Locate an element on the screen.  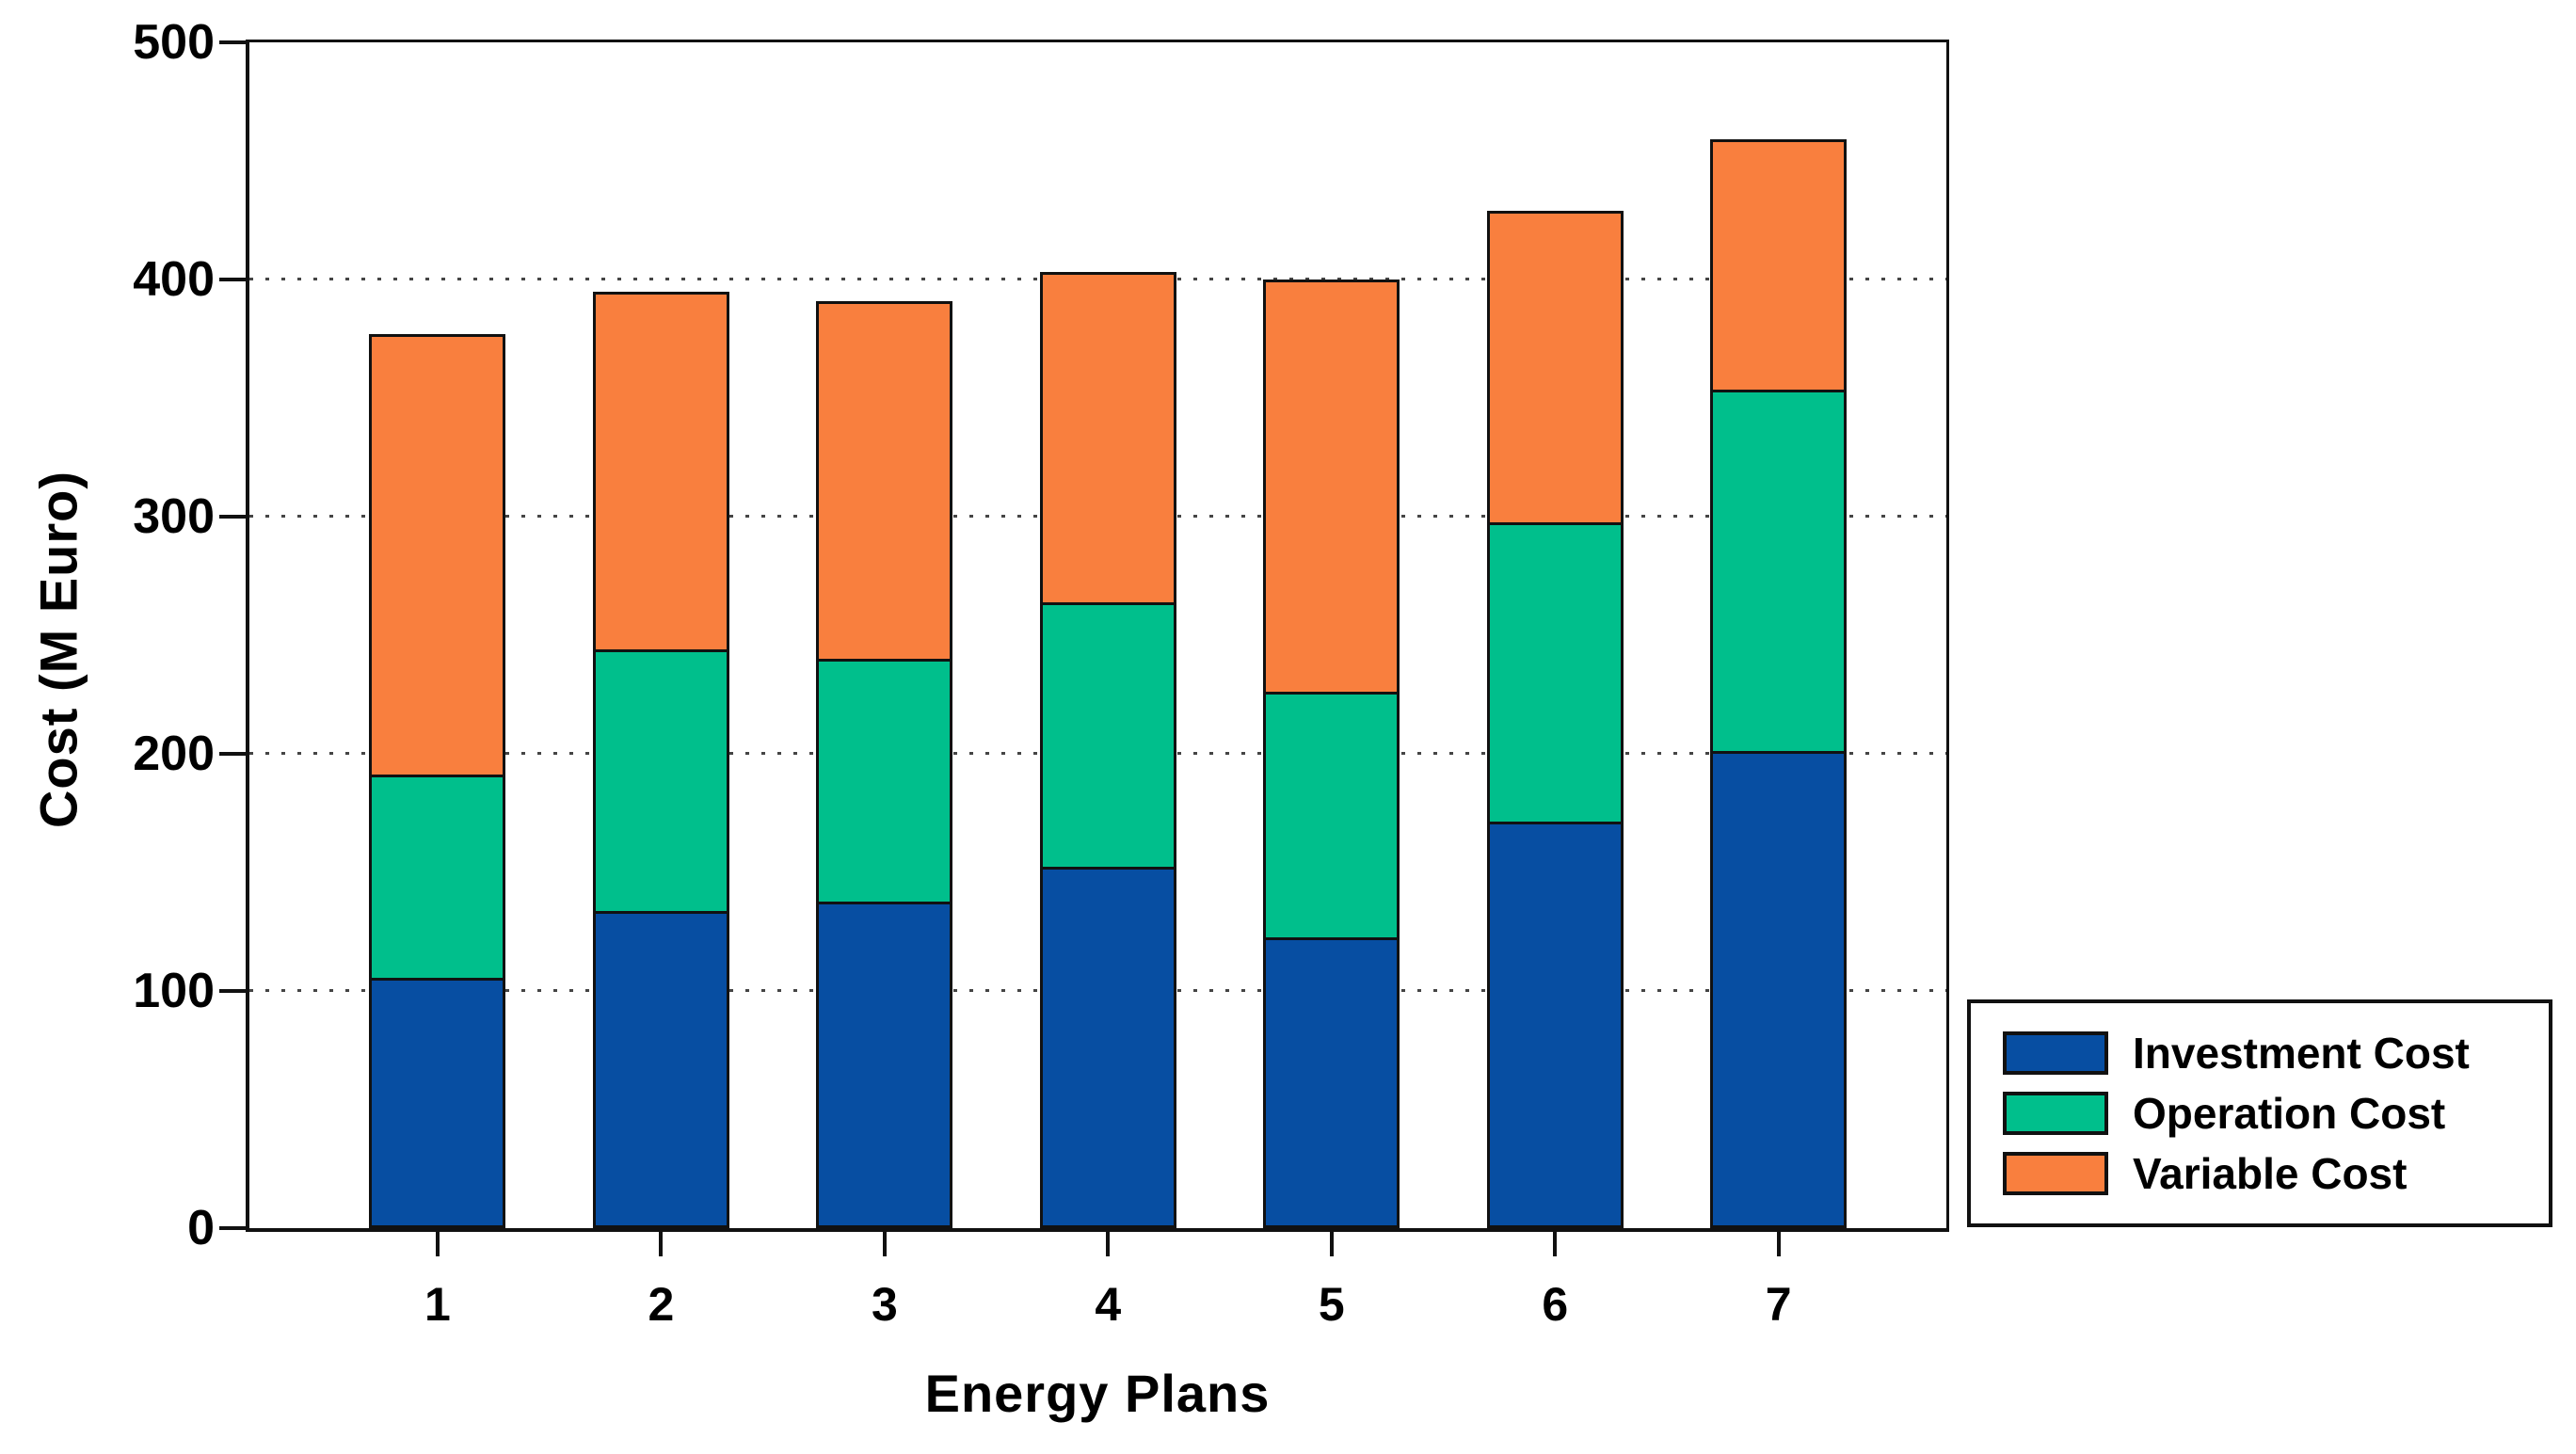
x-tick-label-2: 2 is located at coordinates (661, 1304).